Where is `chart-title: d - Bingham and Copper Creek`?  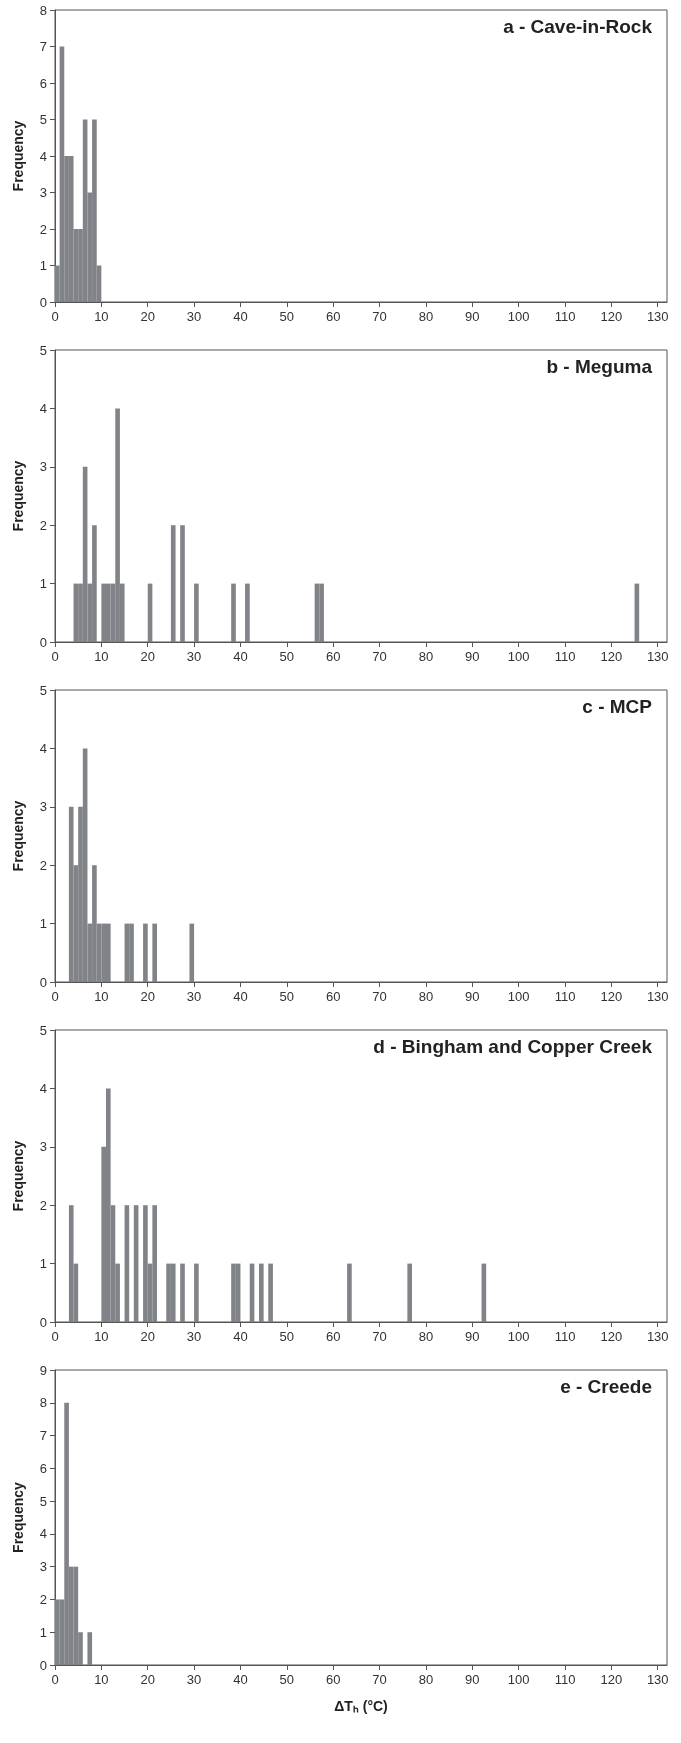 chart-title: d - Bingham and Copper Creek is located at coordinates (513, 1046).